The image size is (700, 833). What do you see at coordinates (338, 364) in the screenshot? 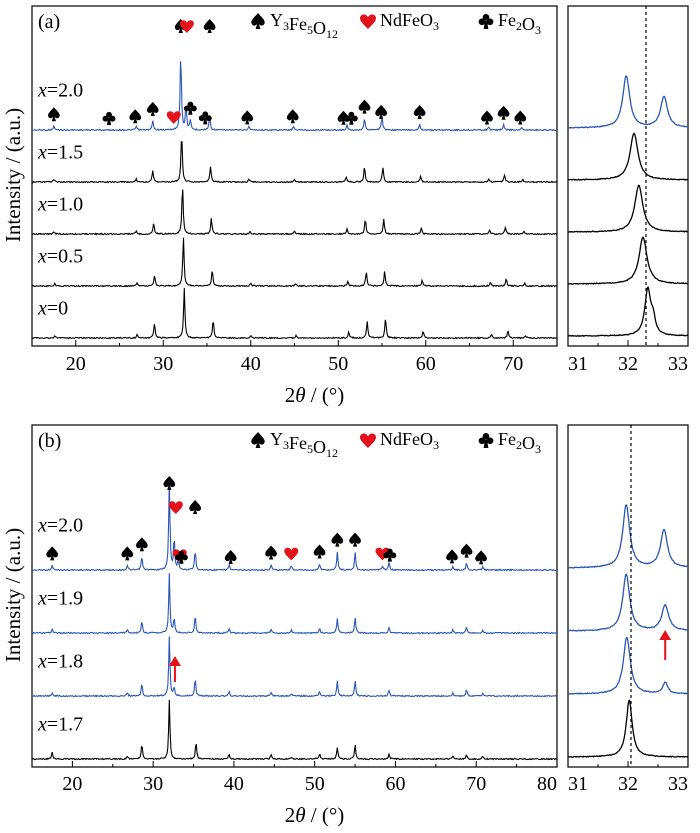
I see `x-tick-label: 50` at bounding box center [338, 364].